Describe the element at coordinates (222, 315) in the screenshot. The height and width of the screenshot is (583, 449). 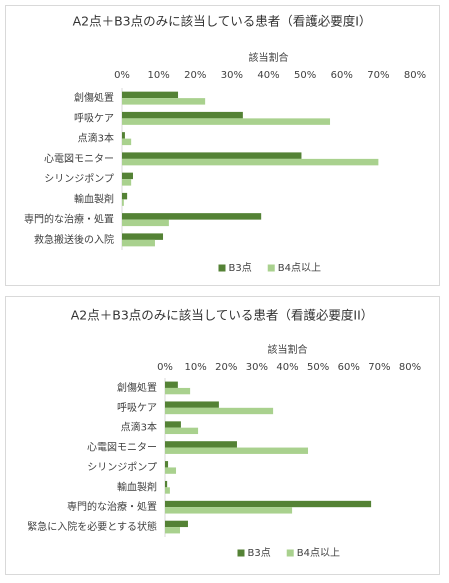
I see `chart-title: A2点＋B3点のみに該当している患者（看護必要度II）` at that location.